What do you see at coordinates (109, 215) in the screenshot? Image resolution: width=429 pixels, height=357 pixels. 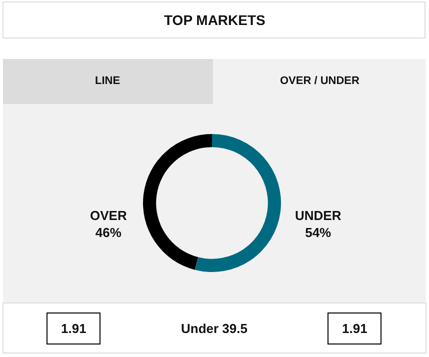 I see `slice-label: OVER` at bounding box center [109, 215].